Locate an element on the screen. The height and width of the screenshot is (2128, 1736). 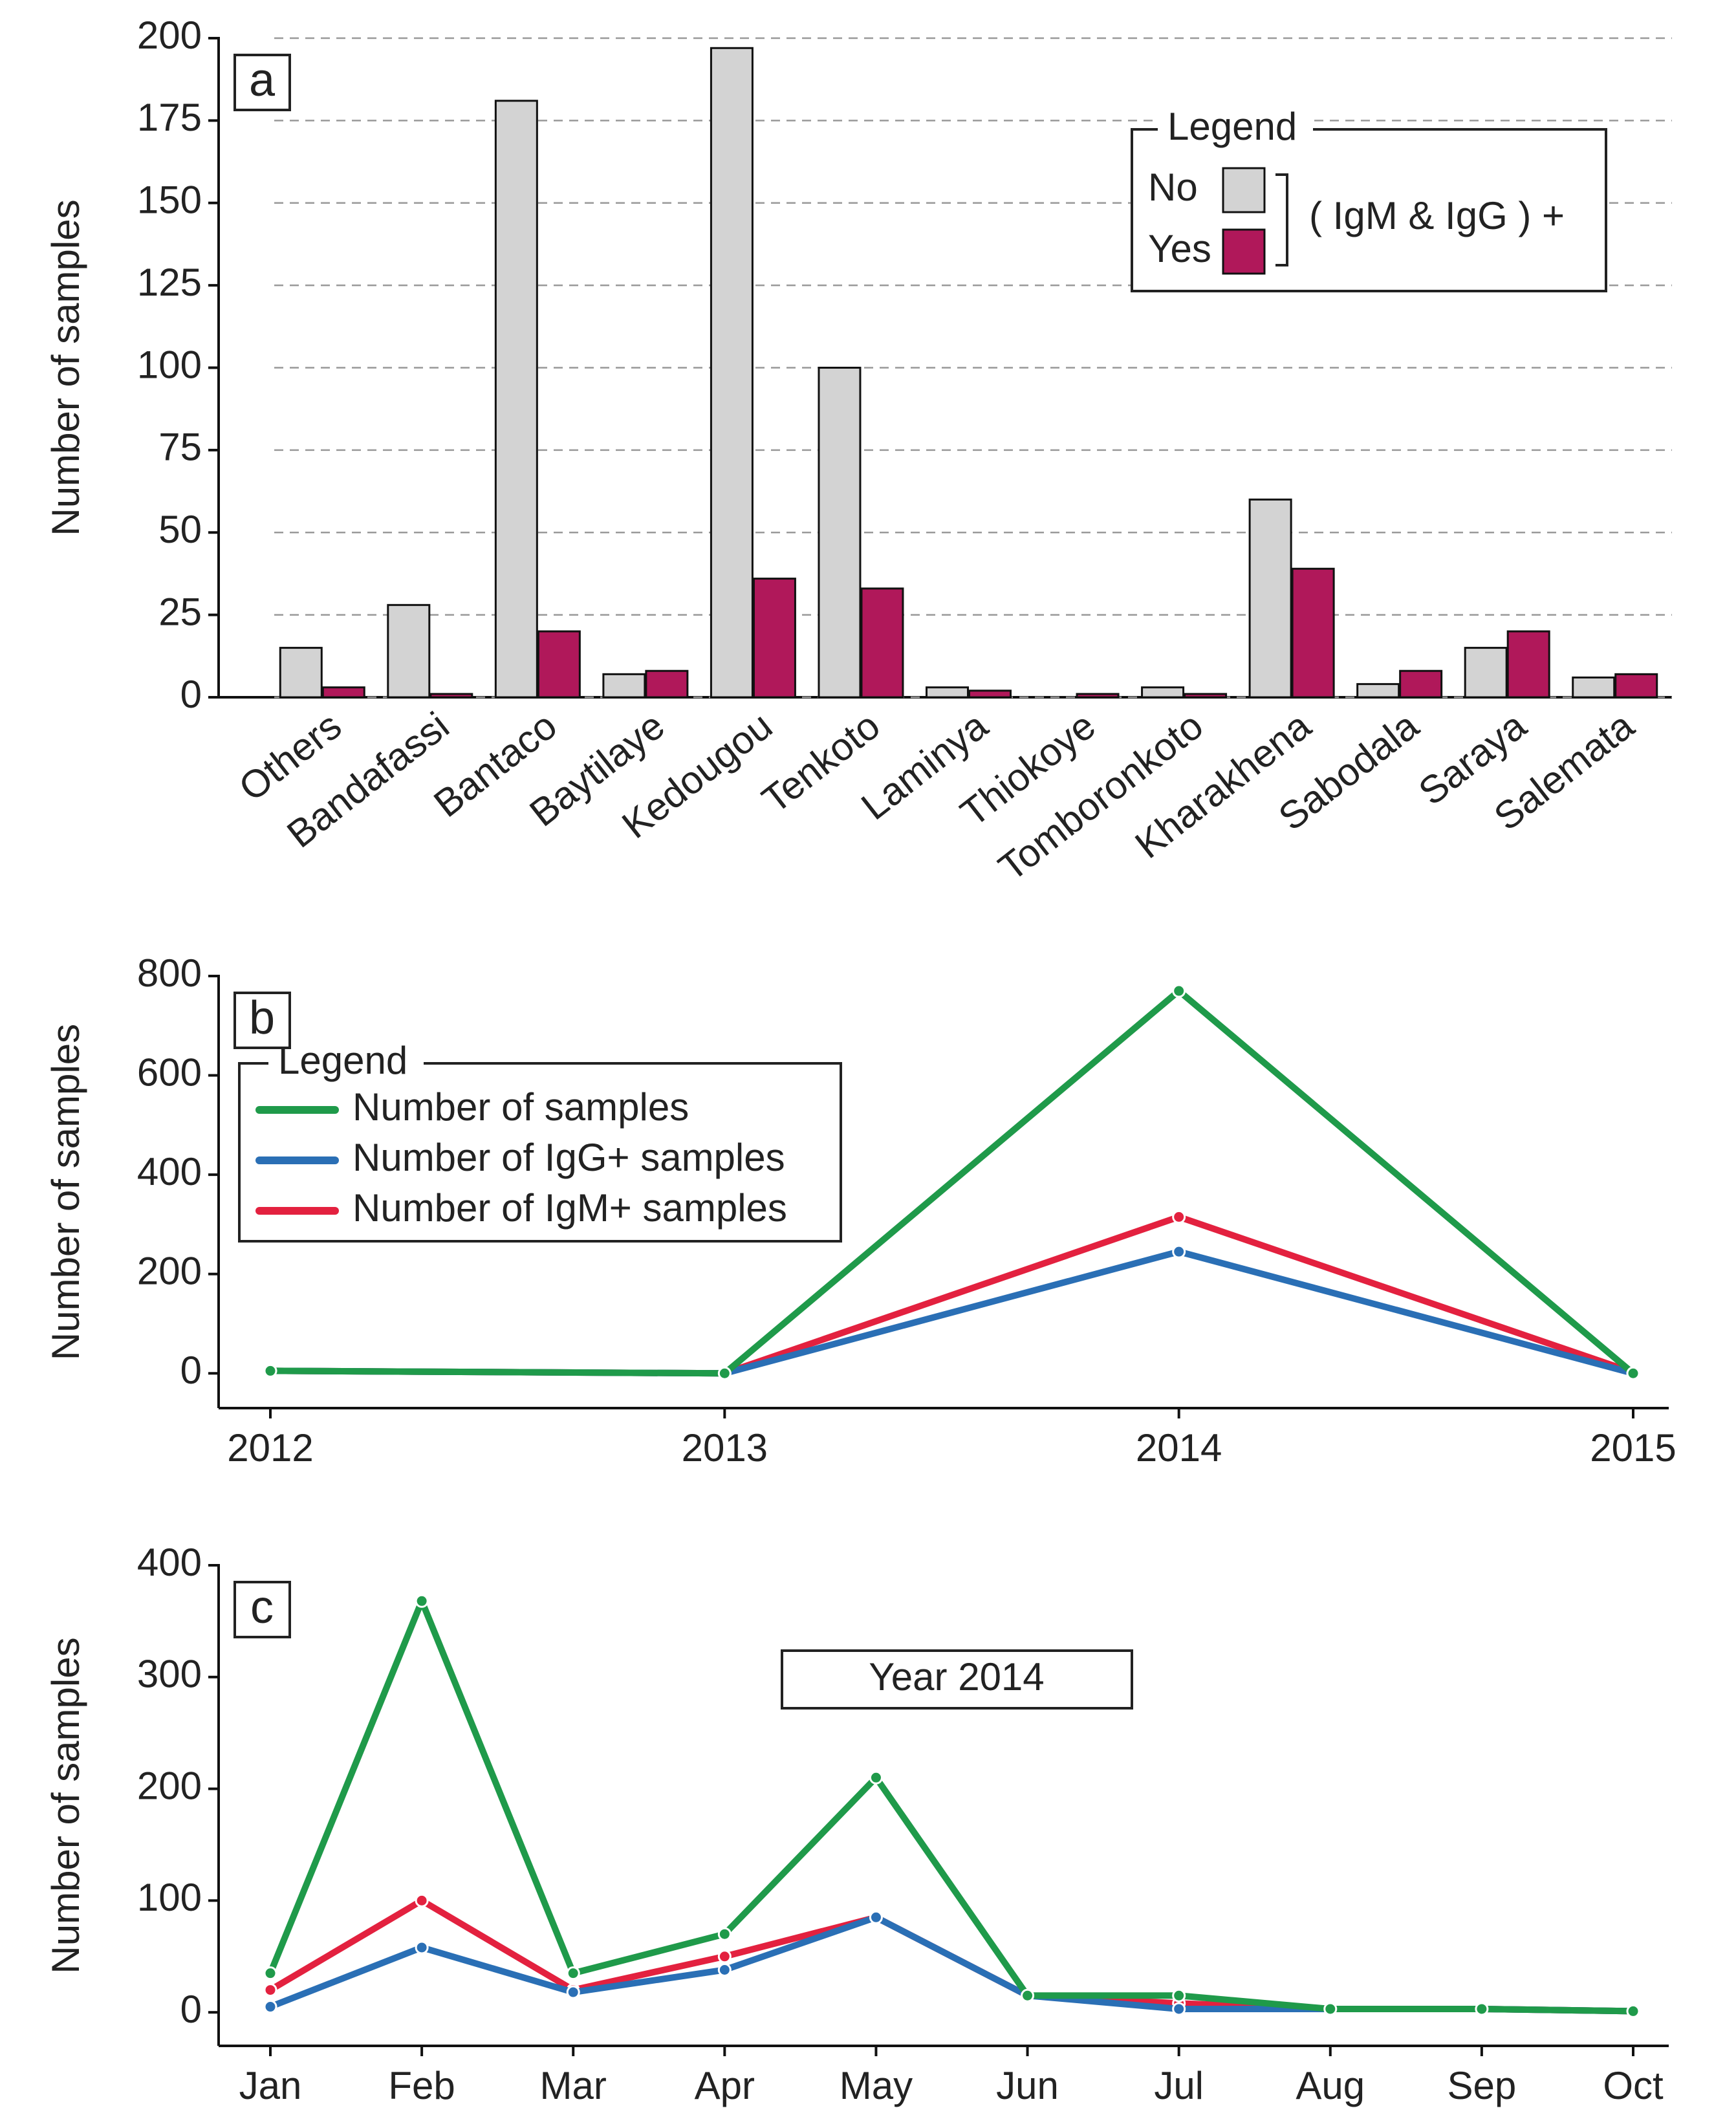
x-tick-label: 2013 is located at coordinates (725, 1448).